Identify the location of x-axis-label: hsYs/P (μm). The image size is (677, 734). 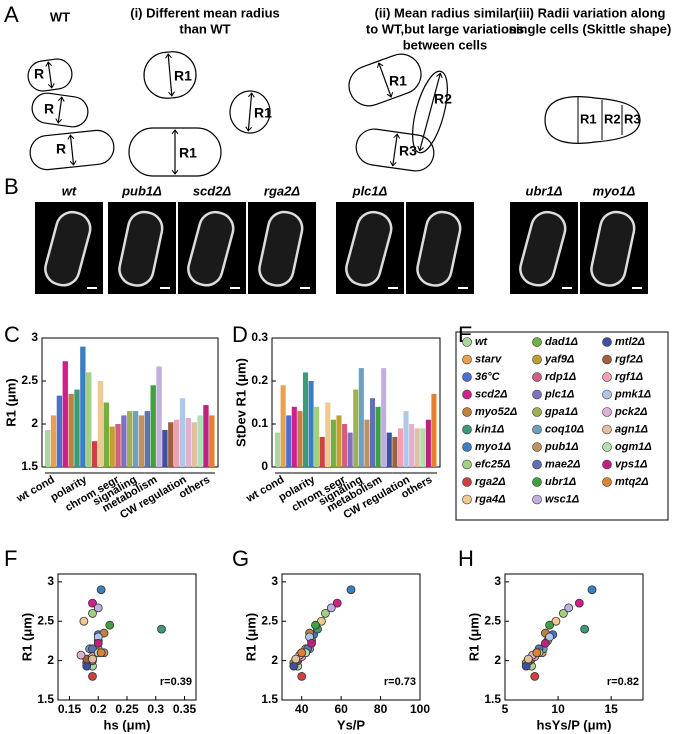
(574, 724).